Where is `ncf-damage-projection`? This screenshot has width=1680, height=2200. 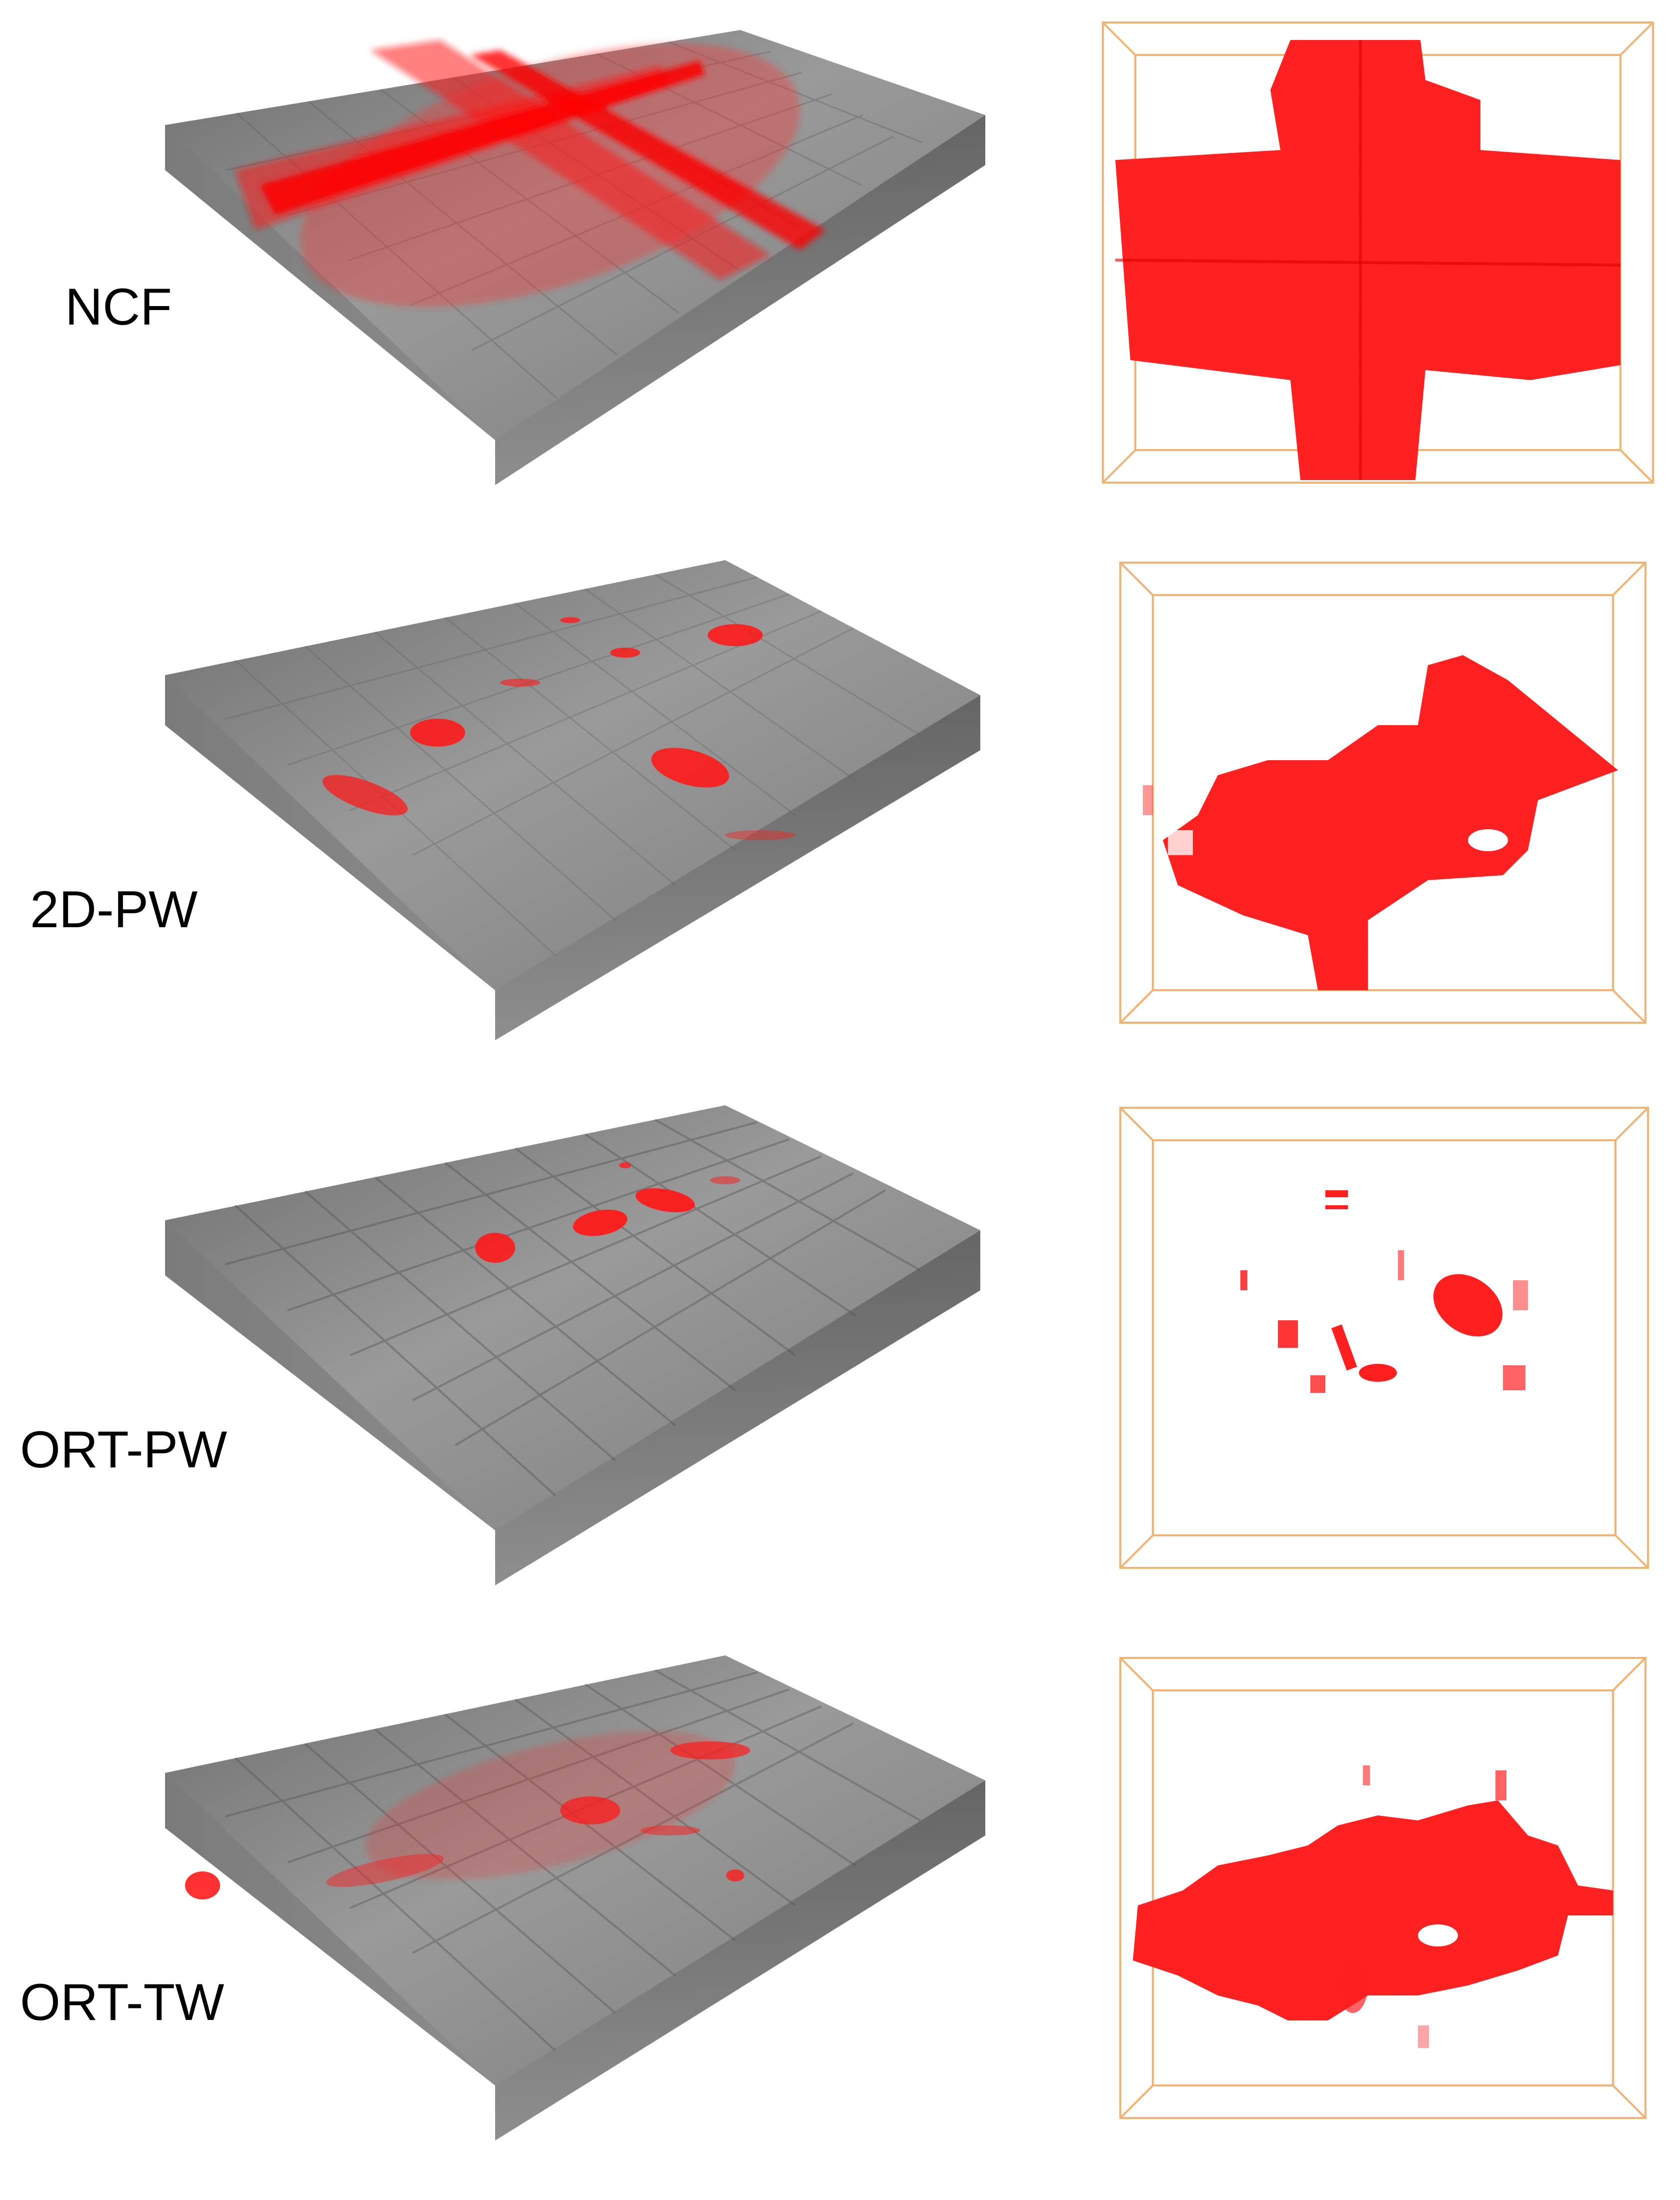 ncf-damage-projection is located at coordinates (1378, 253).